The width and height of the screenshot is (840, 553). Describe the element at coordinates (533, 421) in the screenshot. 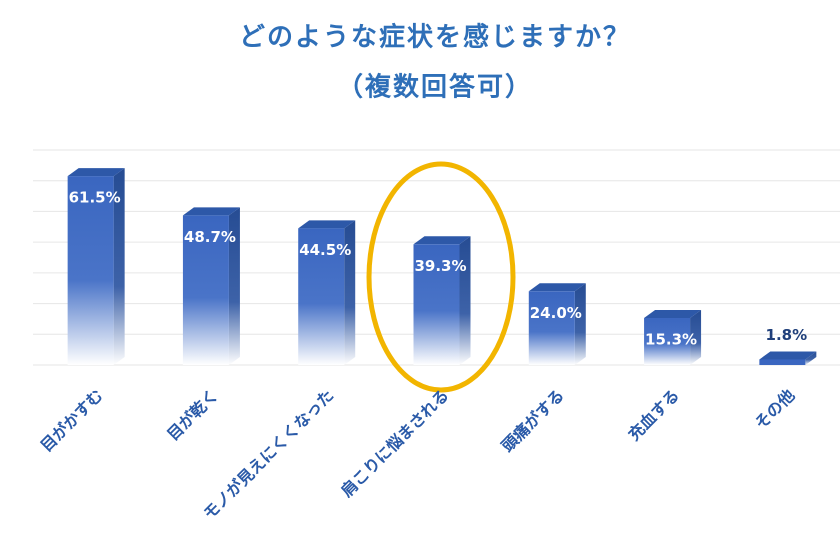

I see `x-tick-label: 頭痛がする` at that location.